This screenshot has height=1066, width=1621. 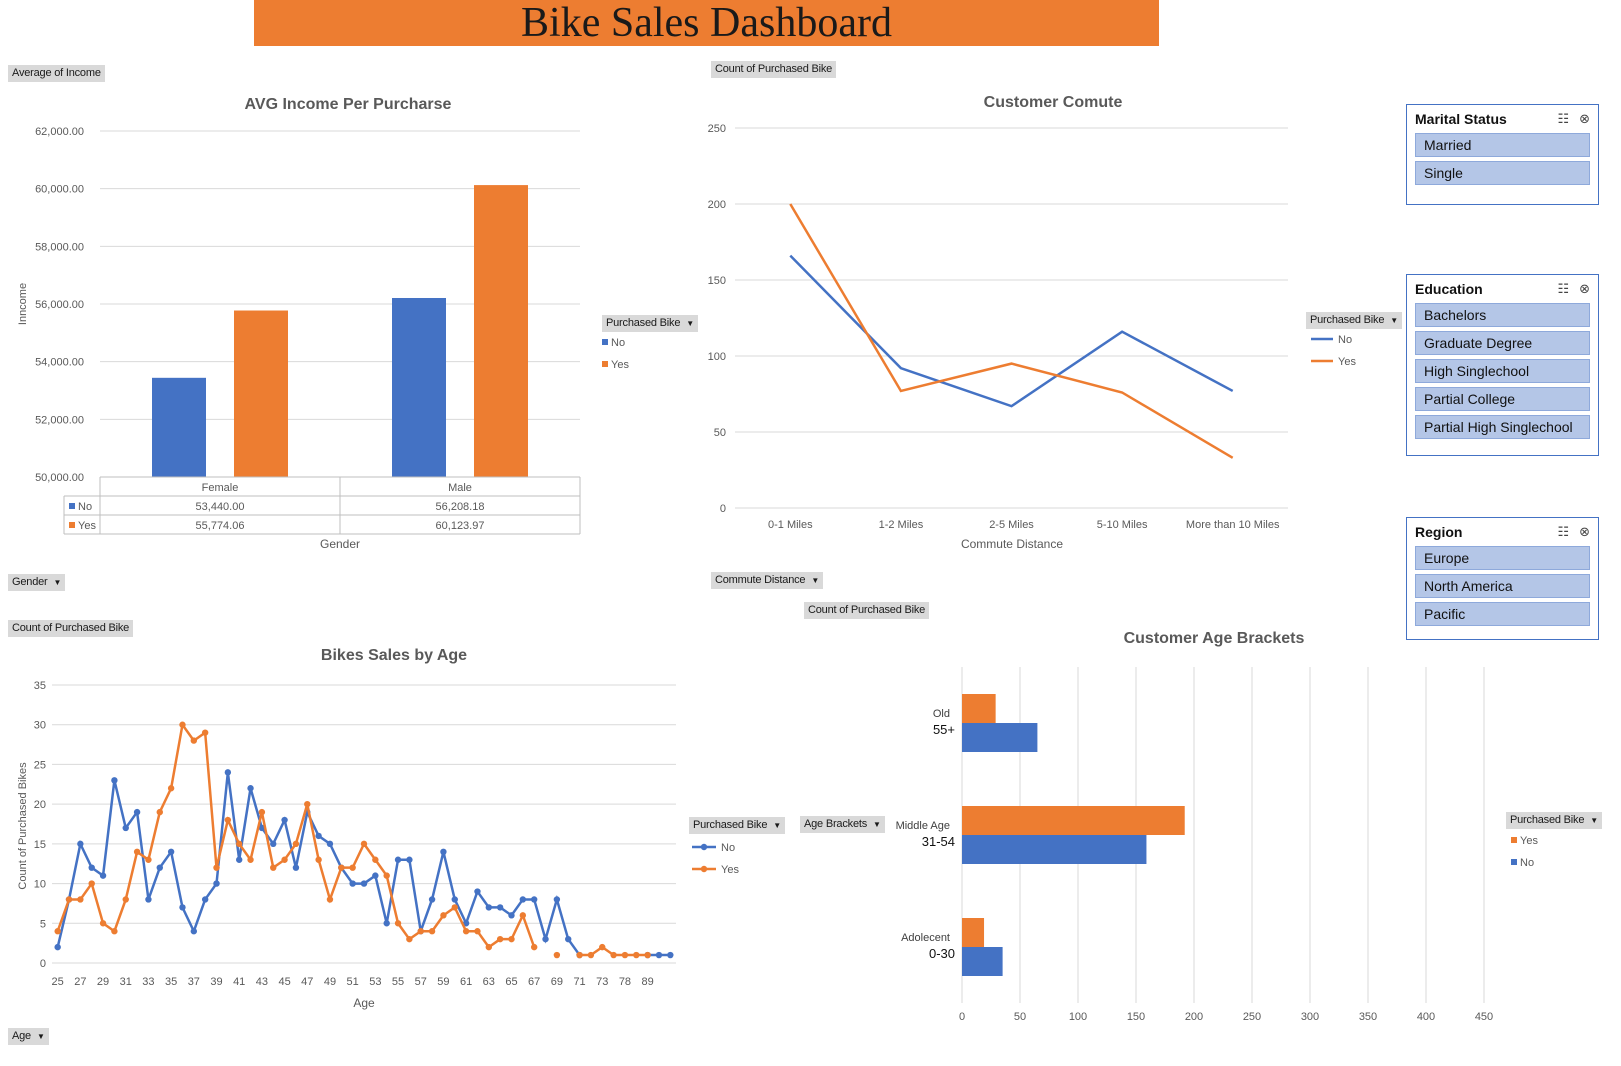 What do you see at coordinates (1554, 820) in the screenshot?
I see `field-button-purchased-bike-brackets: Purchased Bike ▼` at bounding box center [1554, 820].